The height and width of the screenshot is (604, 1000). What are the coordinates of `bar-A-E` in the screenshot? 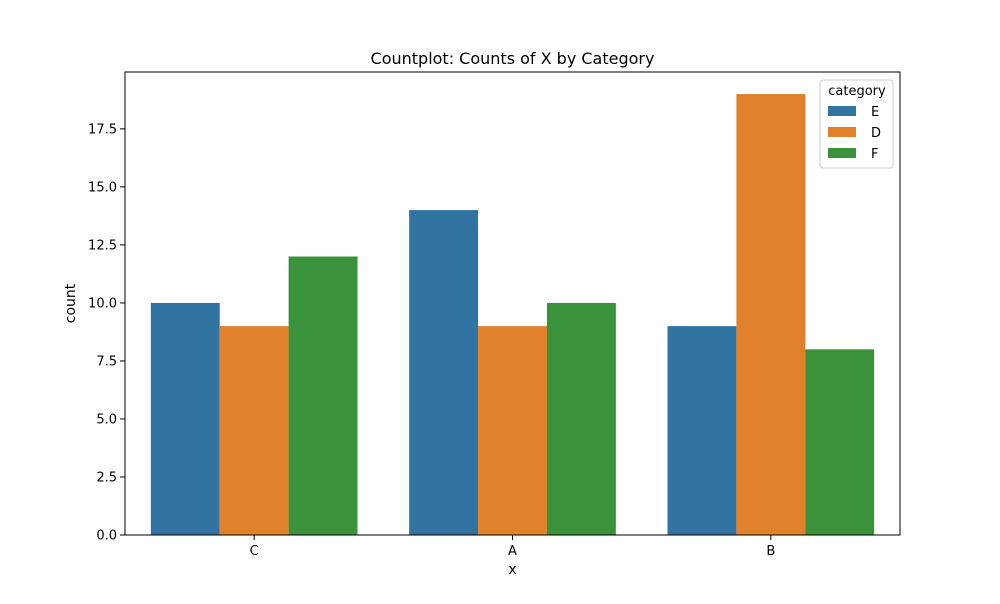 It's located at (444, 373).